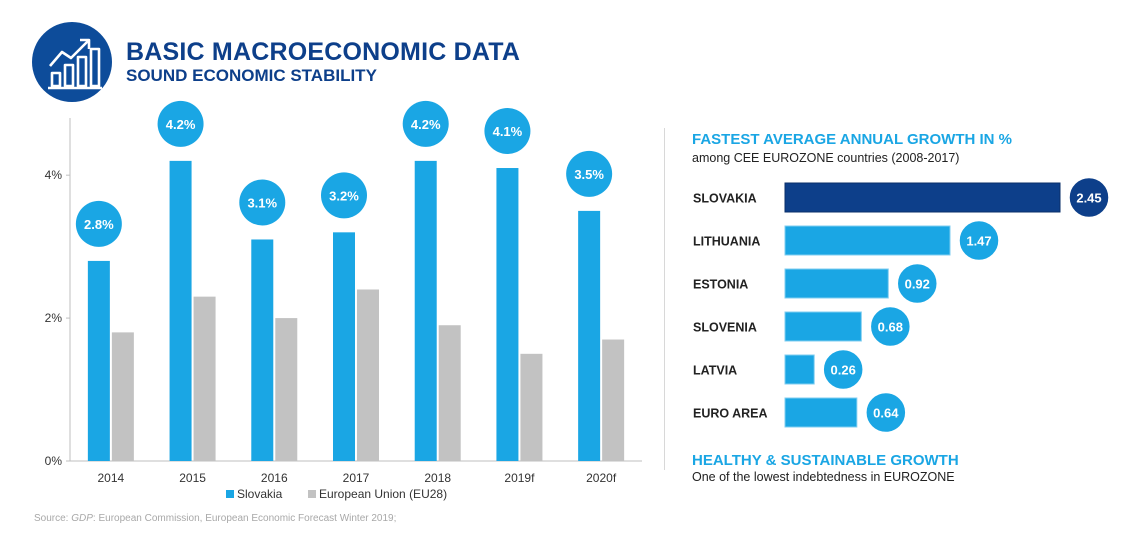 Image resolution: width=1128 pixels, height=544 pixels. Describe the element at coordinates (601, 478) in the screenshot. I see `x-tick-label: 2020f` at that location.